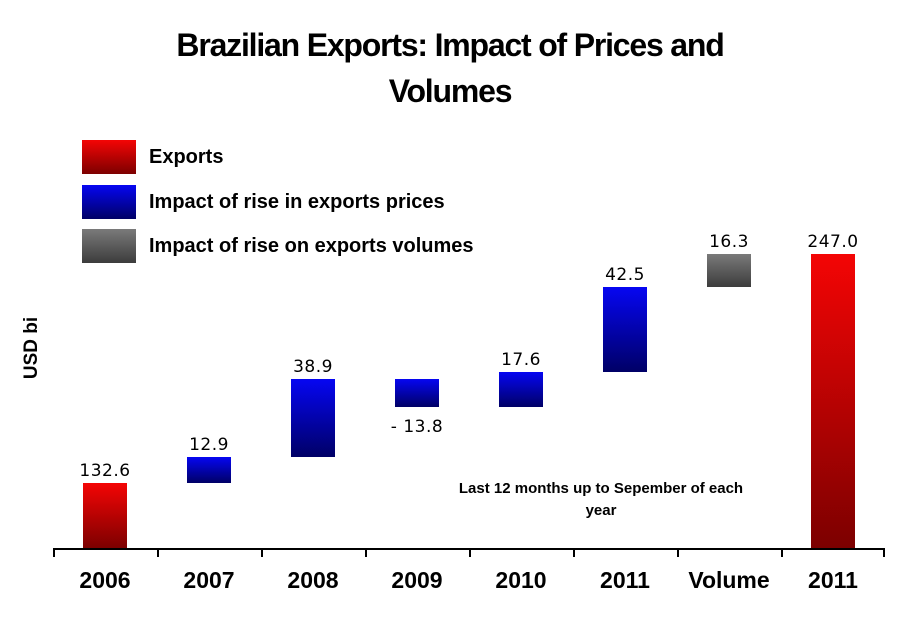 The width and height of the screenshot is (900, 625). I want to click on annotation-line-2: year, so click(601, 510).